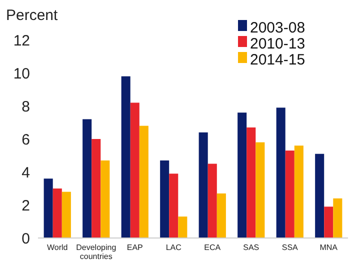  Describe the element at coordinates (26, 139) in the screenshot. I see `y-tick-label: 6` at that location.